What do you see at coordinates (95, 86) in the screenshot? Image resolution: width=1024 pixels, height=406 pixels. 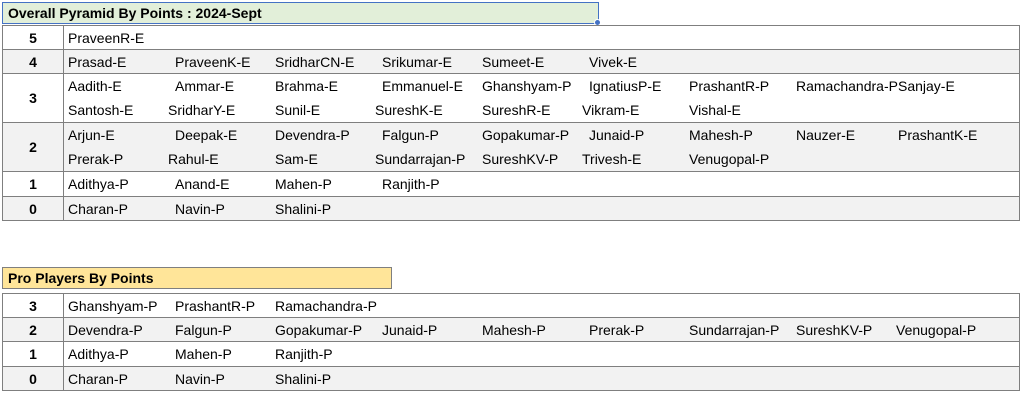 I see `player-cell: Aadith-E` at bounding box center [95, 86].